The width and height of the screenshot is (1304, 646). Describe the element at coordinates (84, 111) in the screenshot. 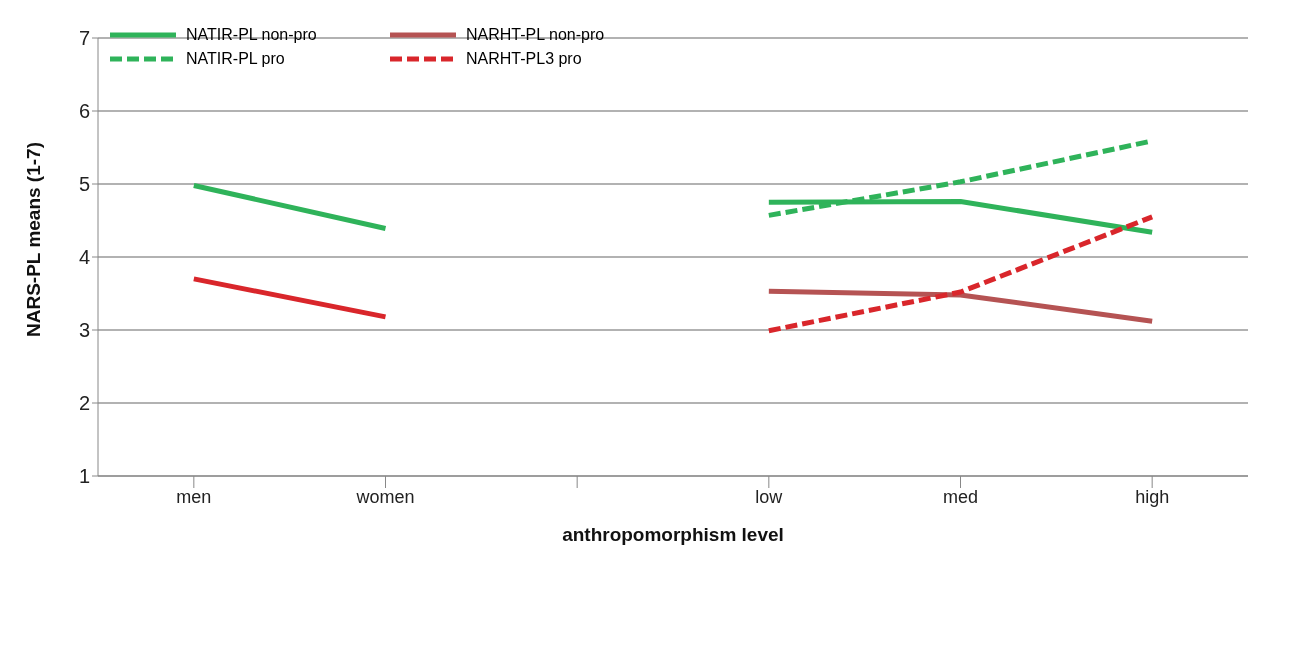

I see `y-tick-label: 6` at that location.